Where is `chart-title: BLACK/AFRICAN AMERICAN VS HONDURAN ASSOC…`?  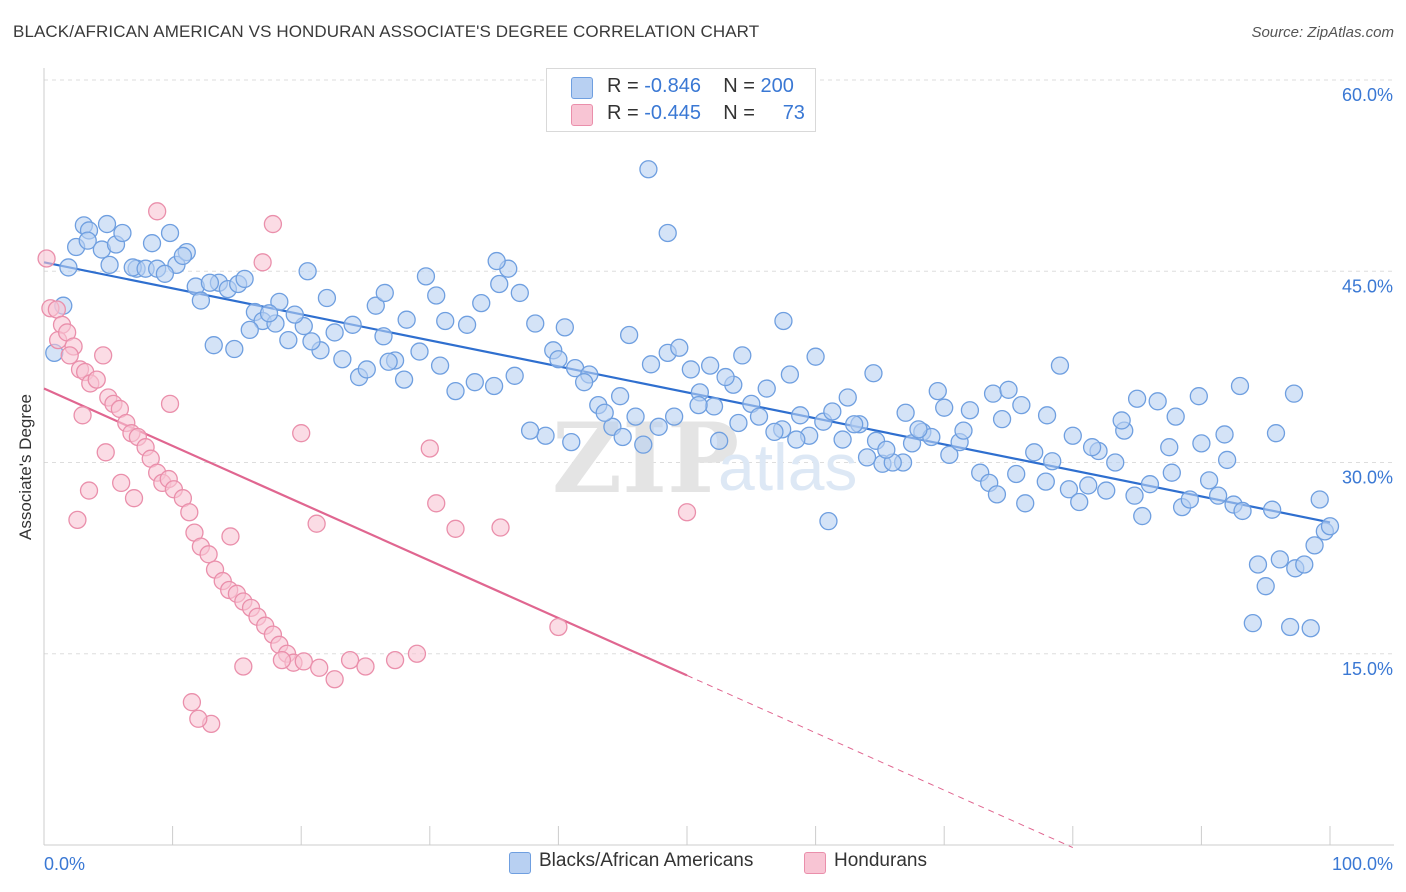
chart-title: BLACK/AFRICAN AMERICAN VS HONDURAN ASSOC… is located at coordinates (386, 31).